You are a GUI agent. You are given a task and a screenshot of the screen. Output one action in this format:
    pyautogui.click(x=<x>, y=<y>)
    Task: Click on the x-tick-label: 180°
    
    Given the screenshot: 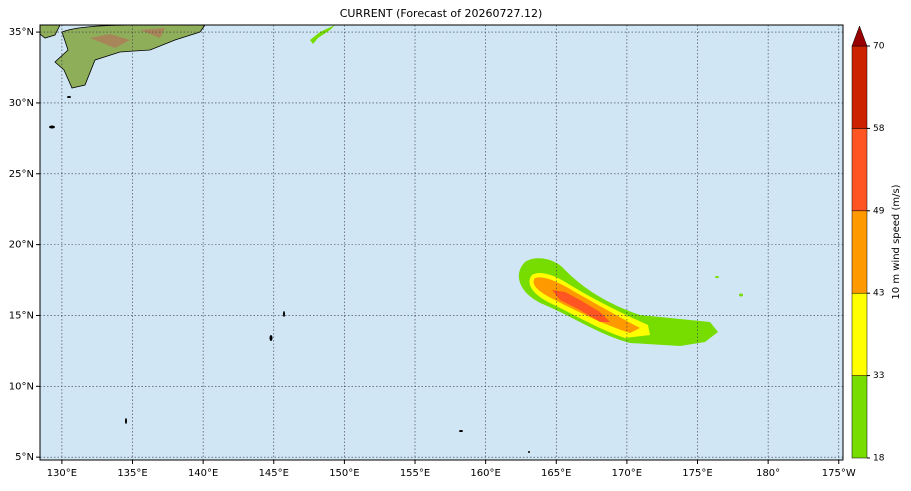 What is the action you would take?
    pyautogui.click(x=768, y=473)
    